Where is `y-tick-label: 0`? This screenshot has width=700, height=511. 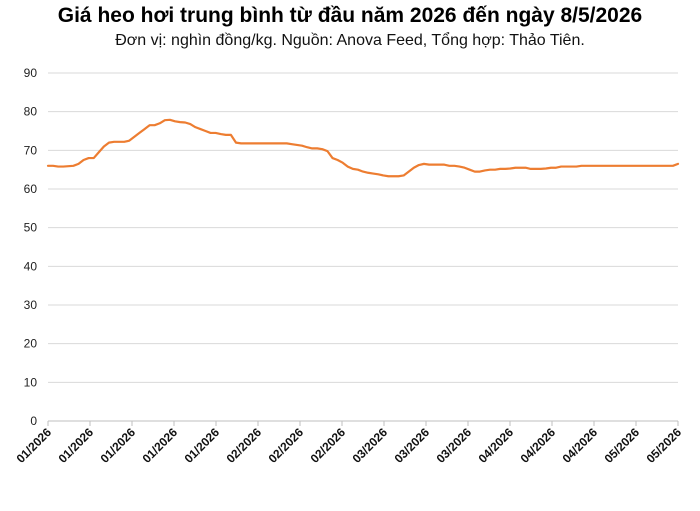
y-tick-label: 0 is located at coordinates (33, 421).